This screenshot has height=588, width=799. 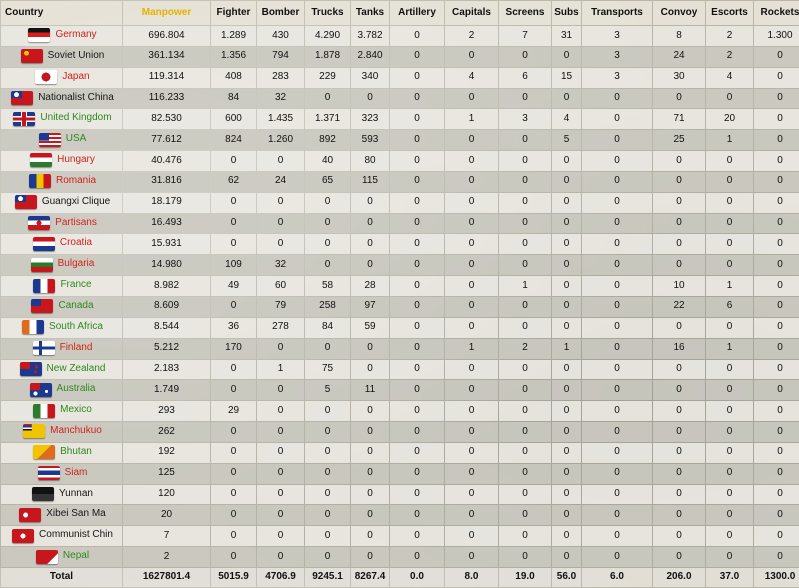 I want to click on country-cell: Finland, so click(x=61, y=348).